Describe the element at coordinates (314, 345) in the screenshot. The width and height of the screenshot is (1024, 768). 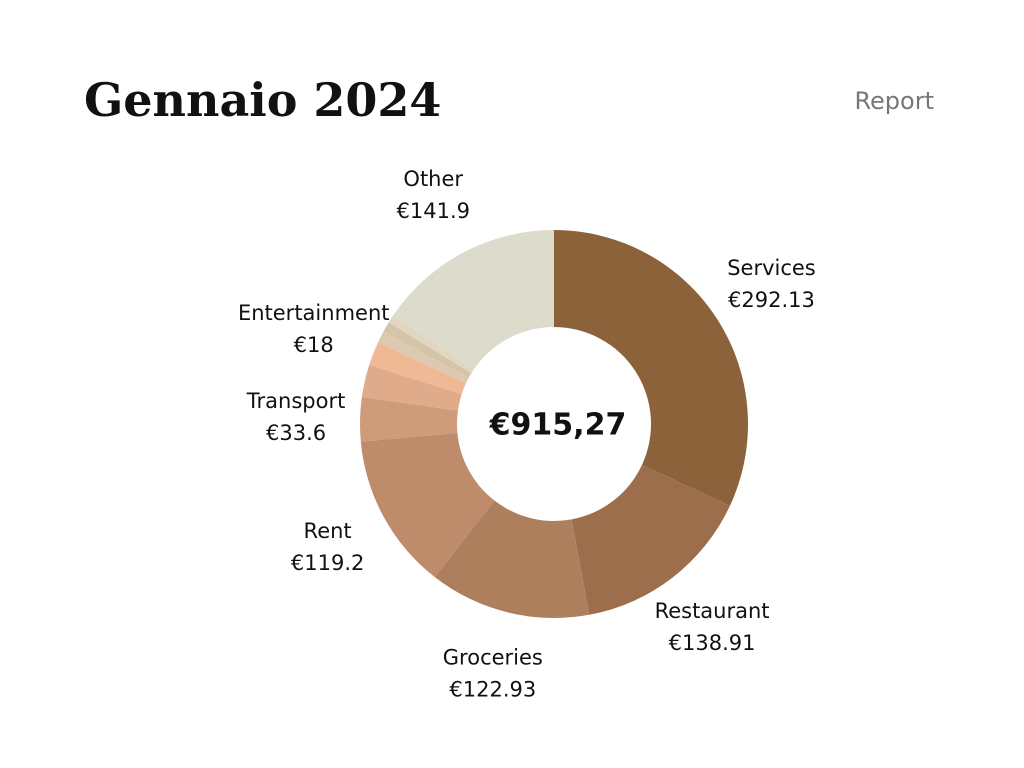
I see `slice-value: €18` at that location.